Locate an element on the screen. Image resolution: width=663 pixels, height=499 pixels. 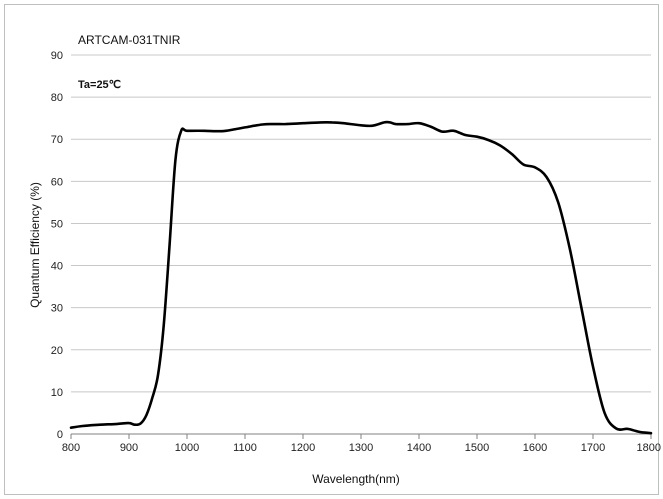
y-tick-label: 10 is located at coordinates (57, 393).